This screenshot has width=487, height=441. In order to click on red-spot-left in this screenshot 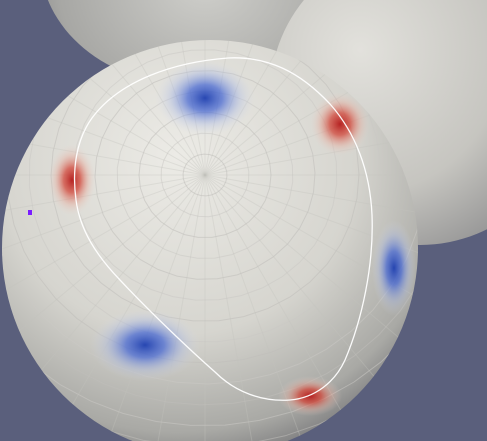, I will do `click(72, 180)`.